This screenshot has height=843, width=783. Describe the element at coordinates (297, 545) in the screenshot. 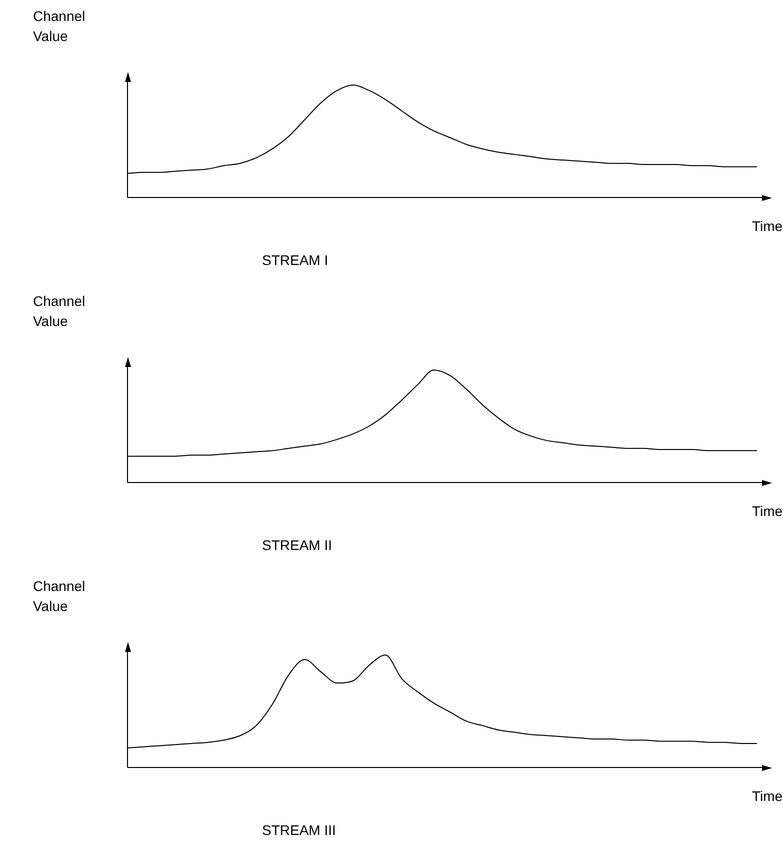

I see `text: STREAM II` at that location.